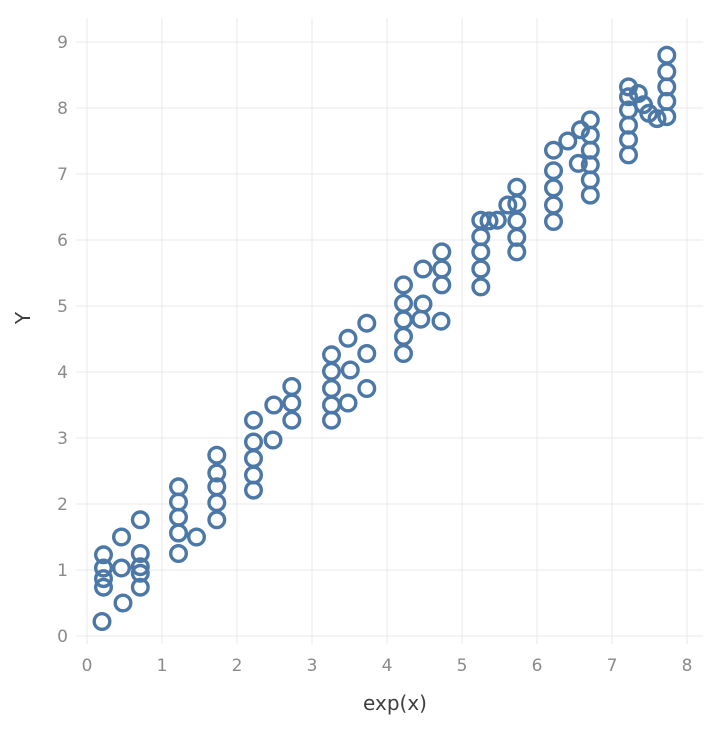 Image resolution: width=705 pixels, height=733 pixels. I want to click on y-tick-label: 8, so click(62, 109).